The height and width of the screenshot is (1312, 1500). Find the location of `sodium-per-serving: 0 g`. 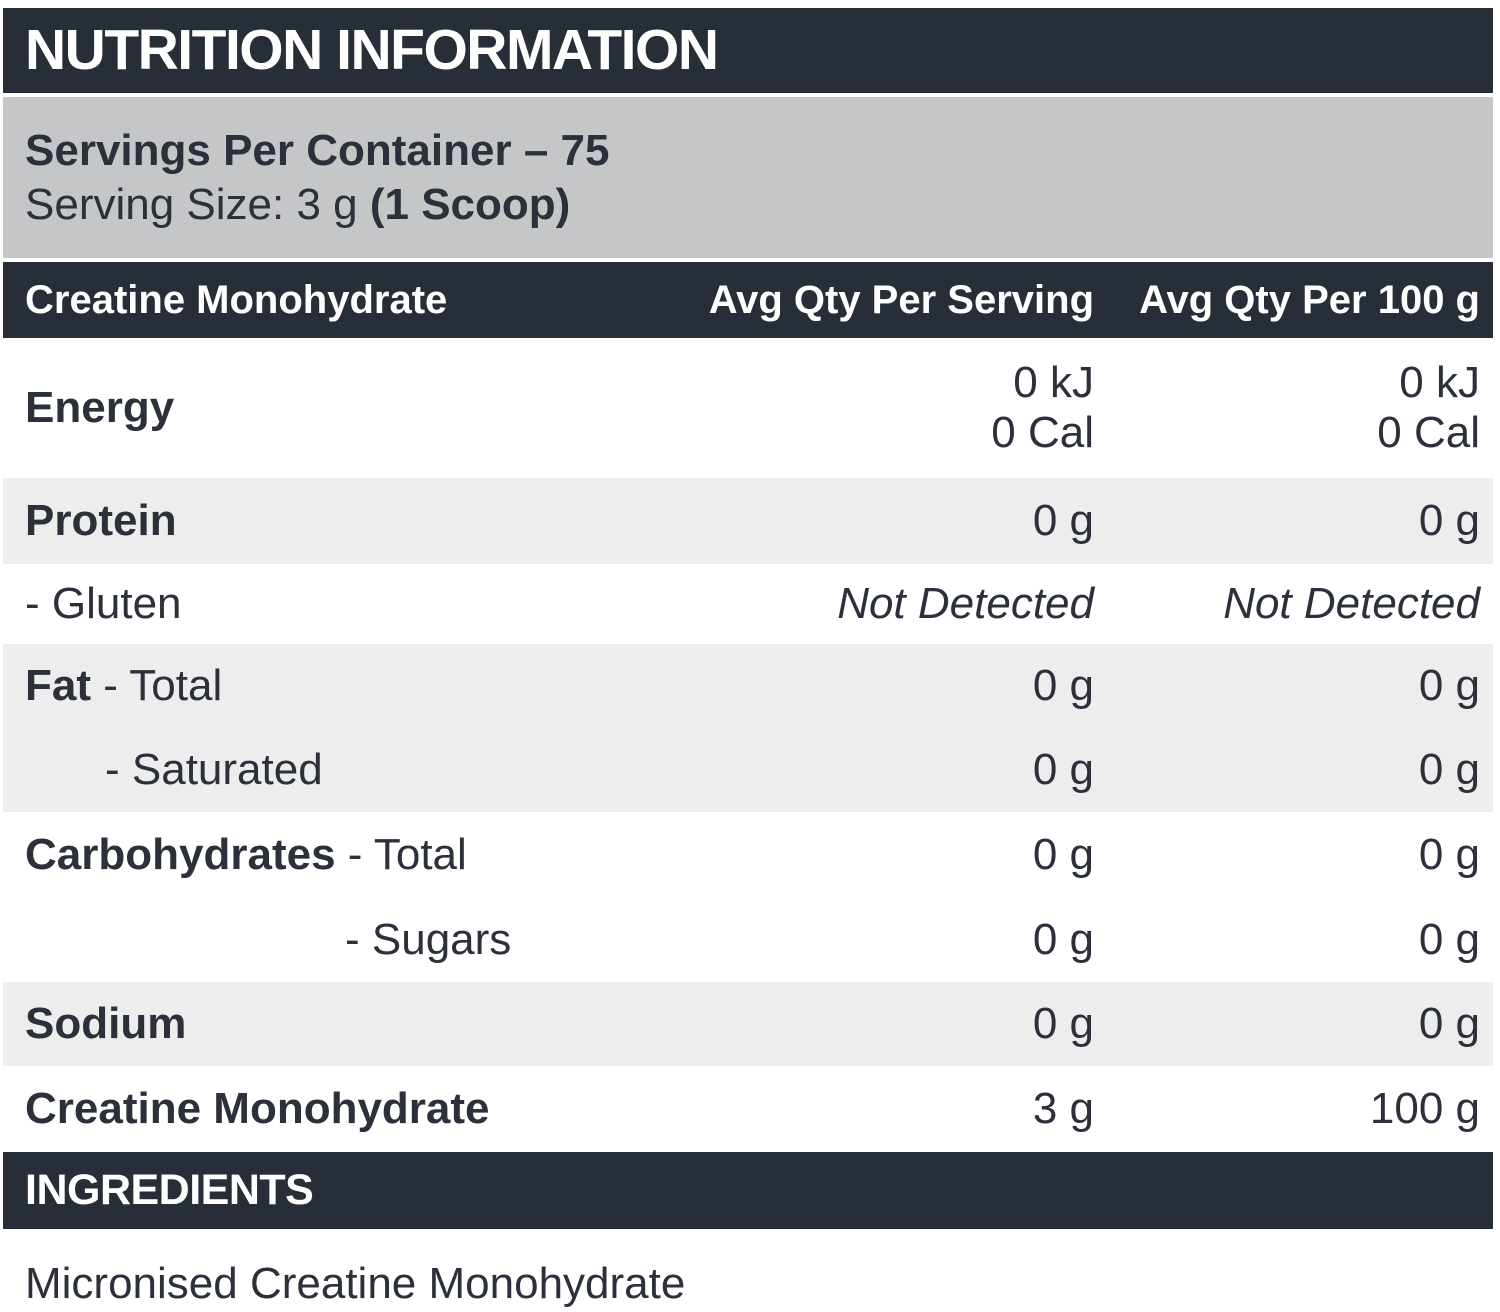

sodium-per-serving: 0 g is located at coordinates (1063, 1023).